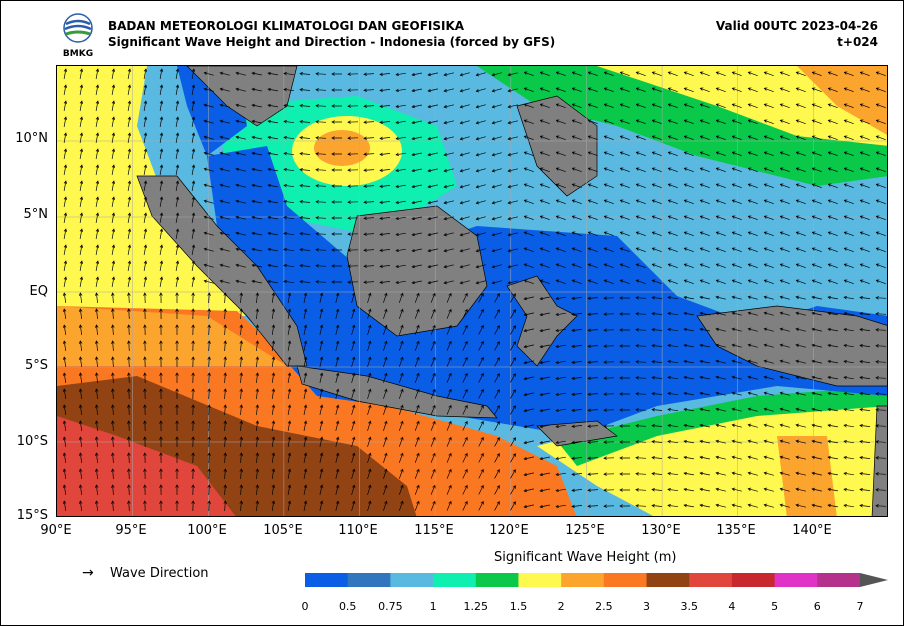 The image size is (904, 626). I want to click on colorbar-tick-label: 6, so click(817, 606).